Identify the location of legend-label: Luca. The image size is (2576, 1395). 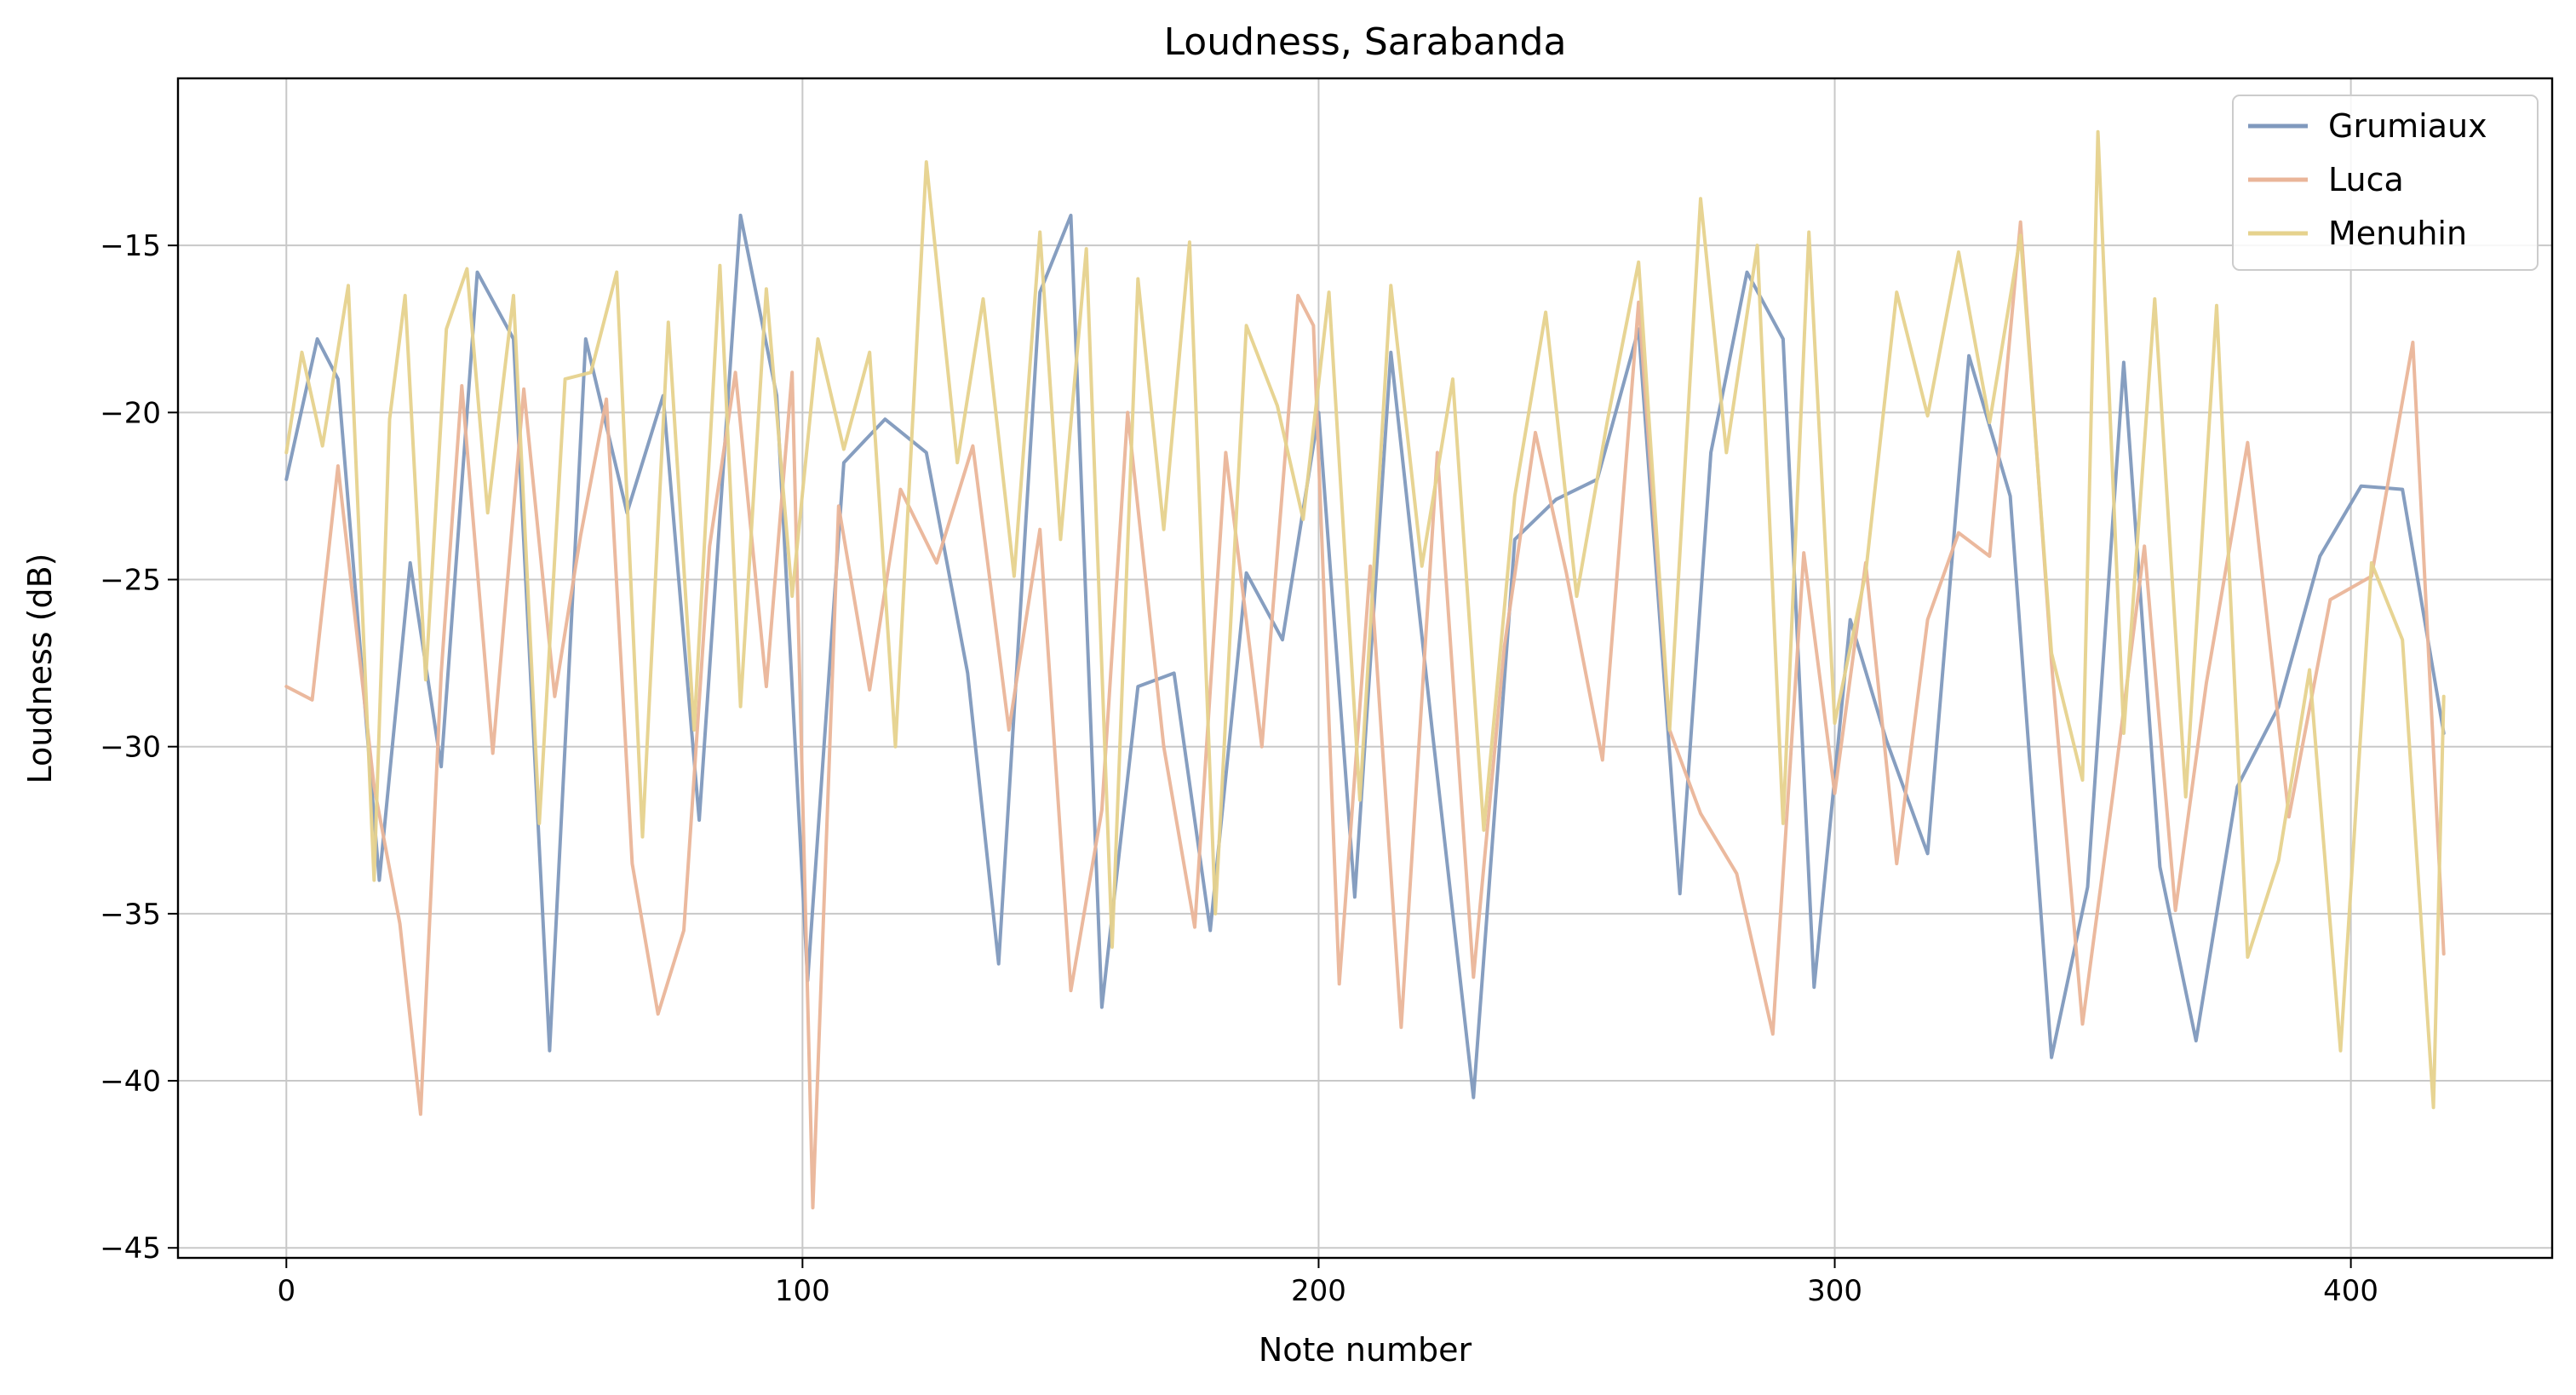
(2366, 179).